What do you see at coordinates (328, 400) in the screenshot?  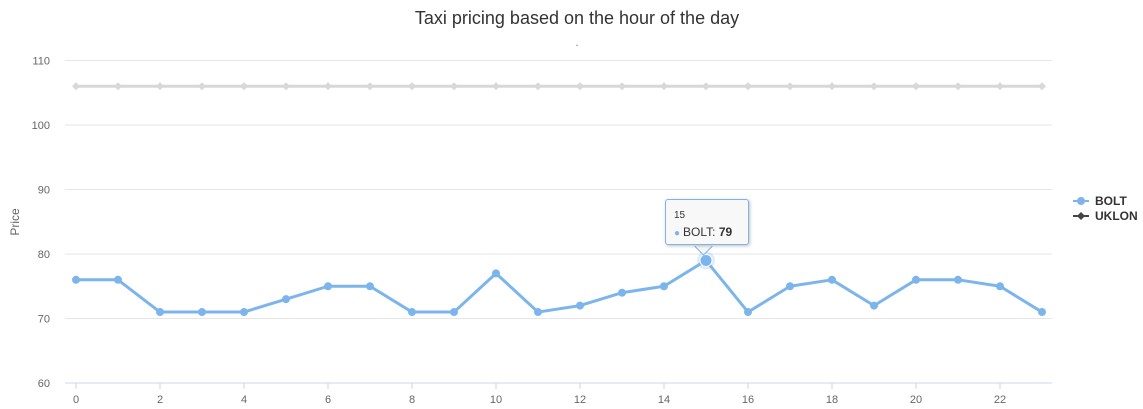 I see `x-tick-label: 6` at bounding box center [328, 400].